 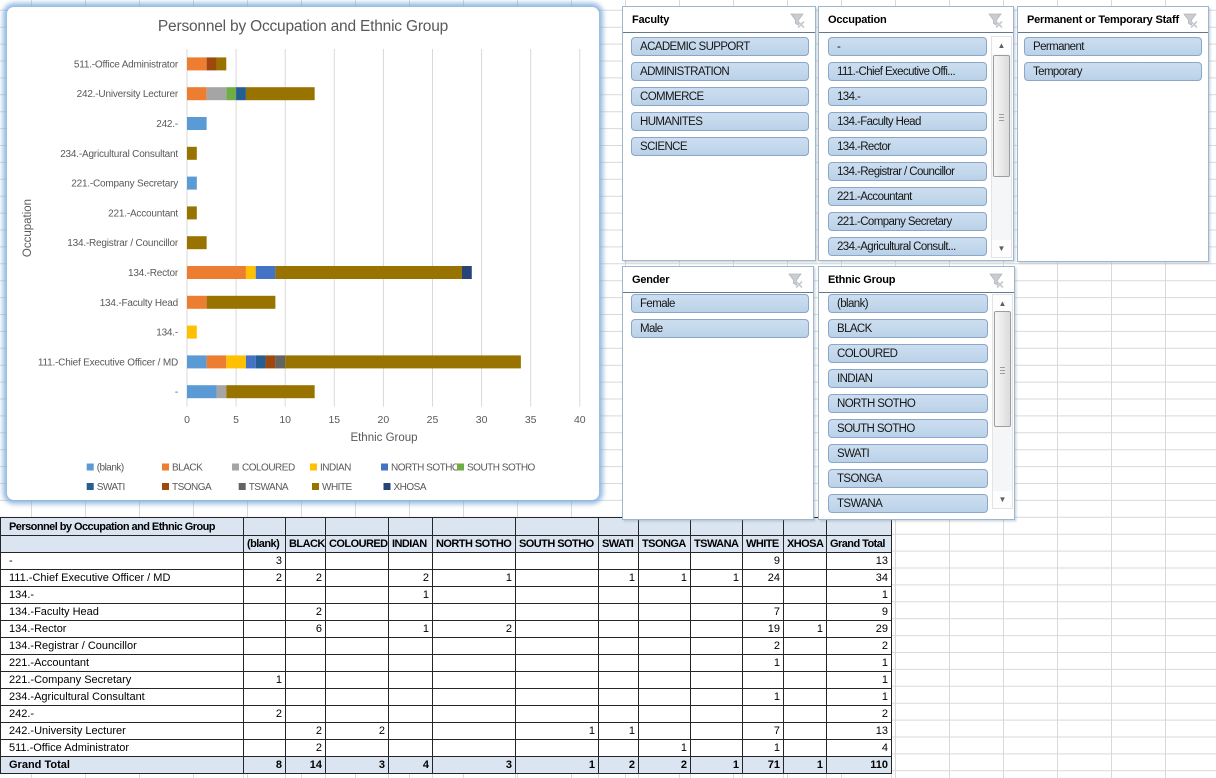 I want to click on svg-text: 221.-Accountant, so click(x=143, y=213).